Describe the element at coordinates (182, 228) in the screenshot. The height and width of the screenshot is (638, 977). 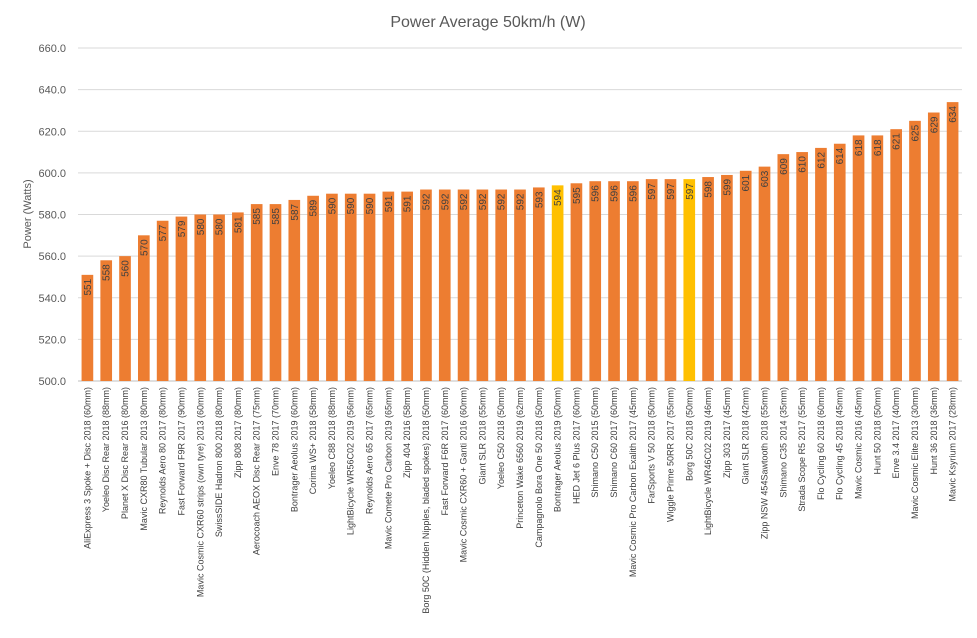
I see `data-label: 579` at that location.